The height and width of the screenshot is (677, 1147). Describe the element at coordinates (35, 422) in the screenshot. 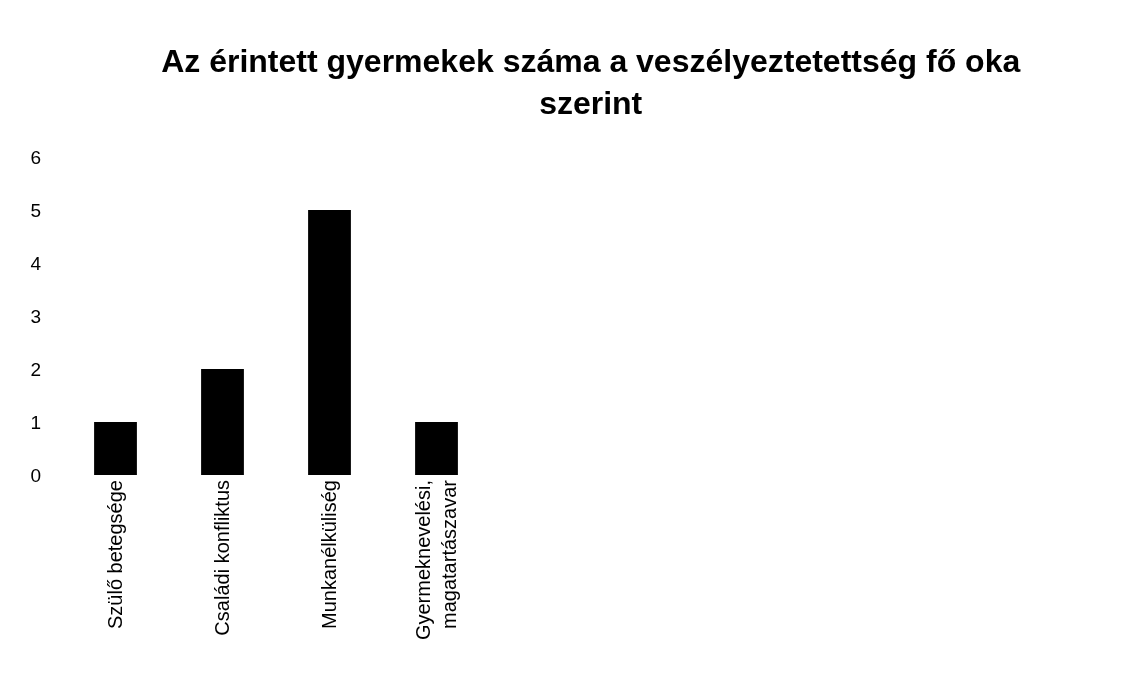

I see `y-tick-label: 1` at that location.